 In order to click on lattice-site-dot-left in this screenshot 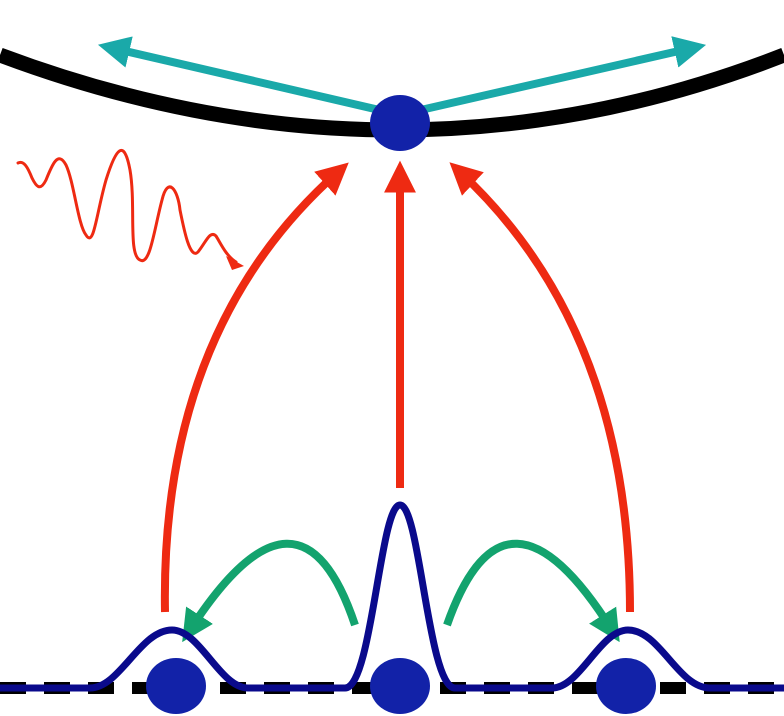, I will do `click(176, 686)`.